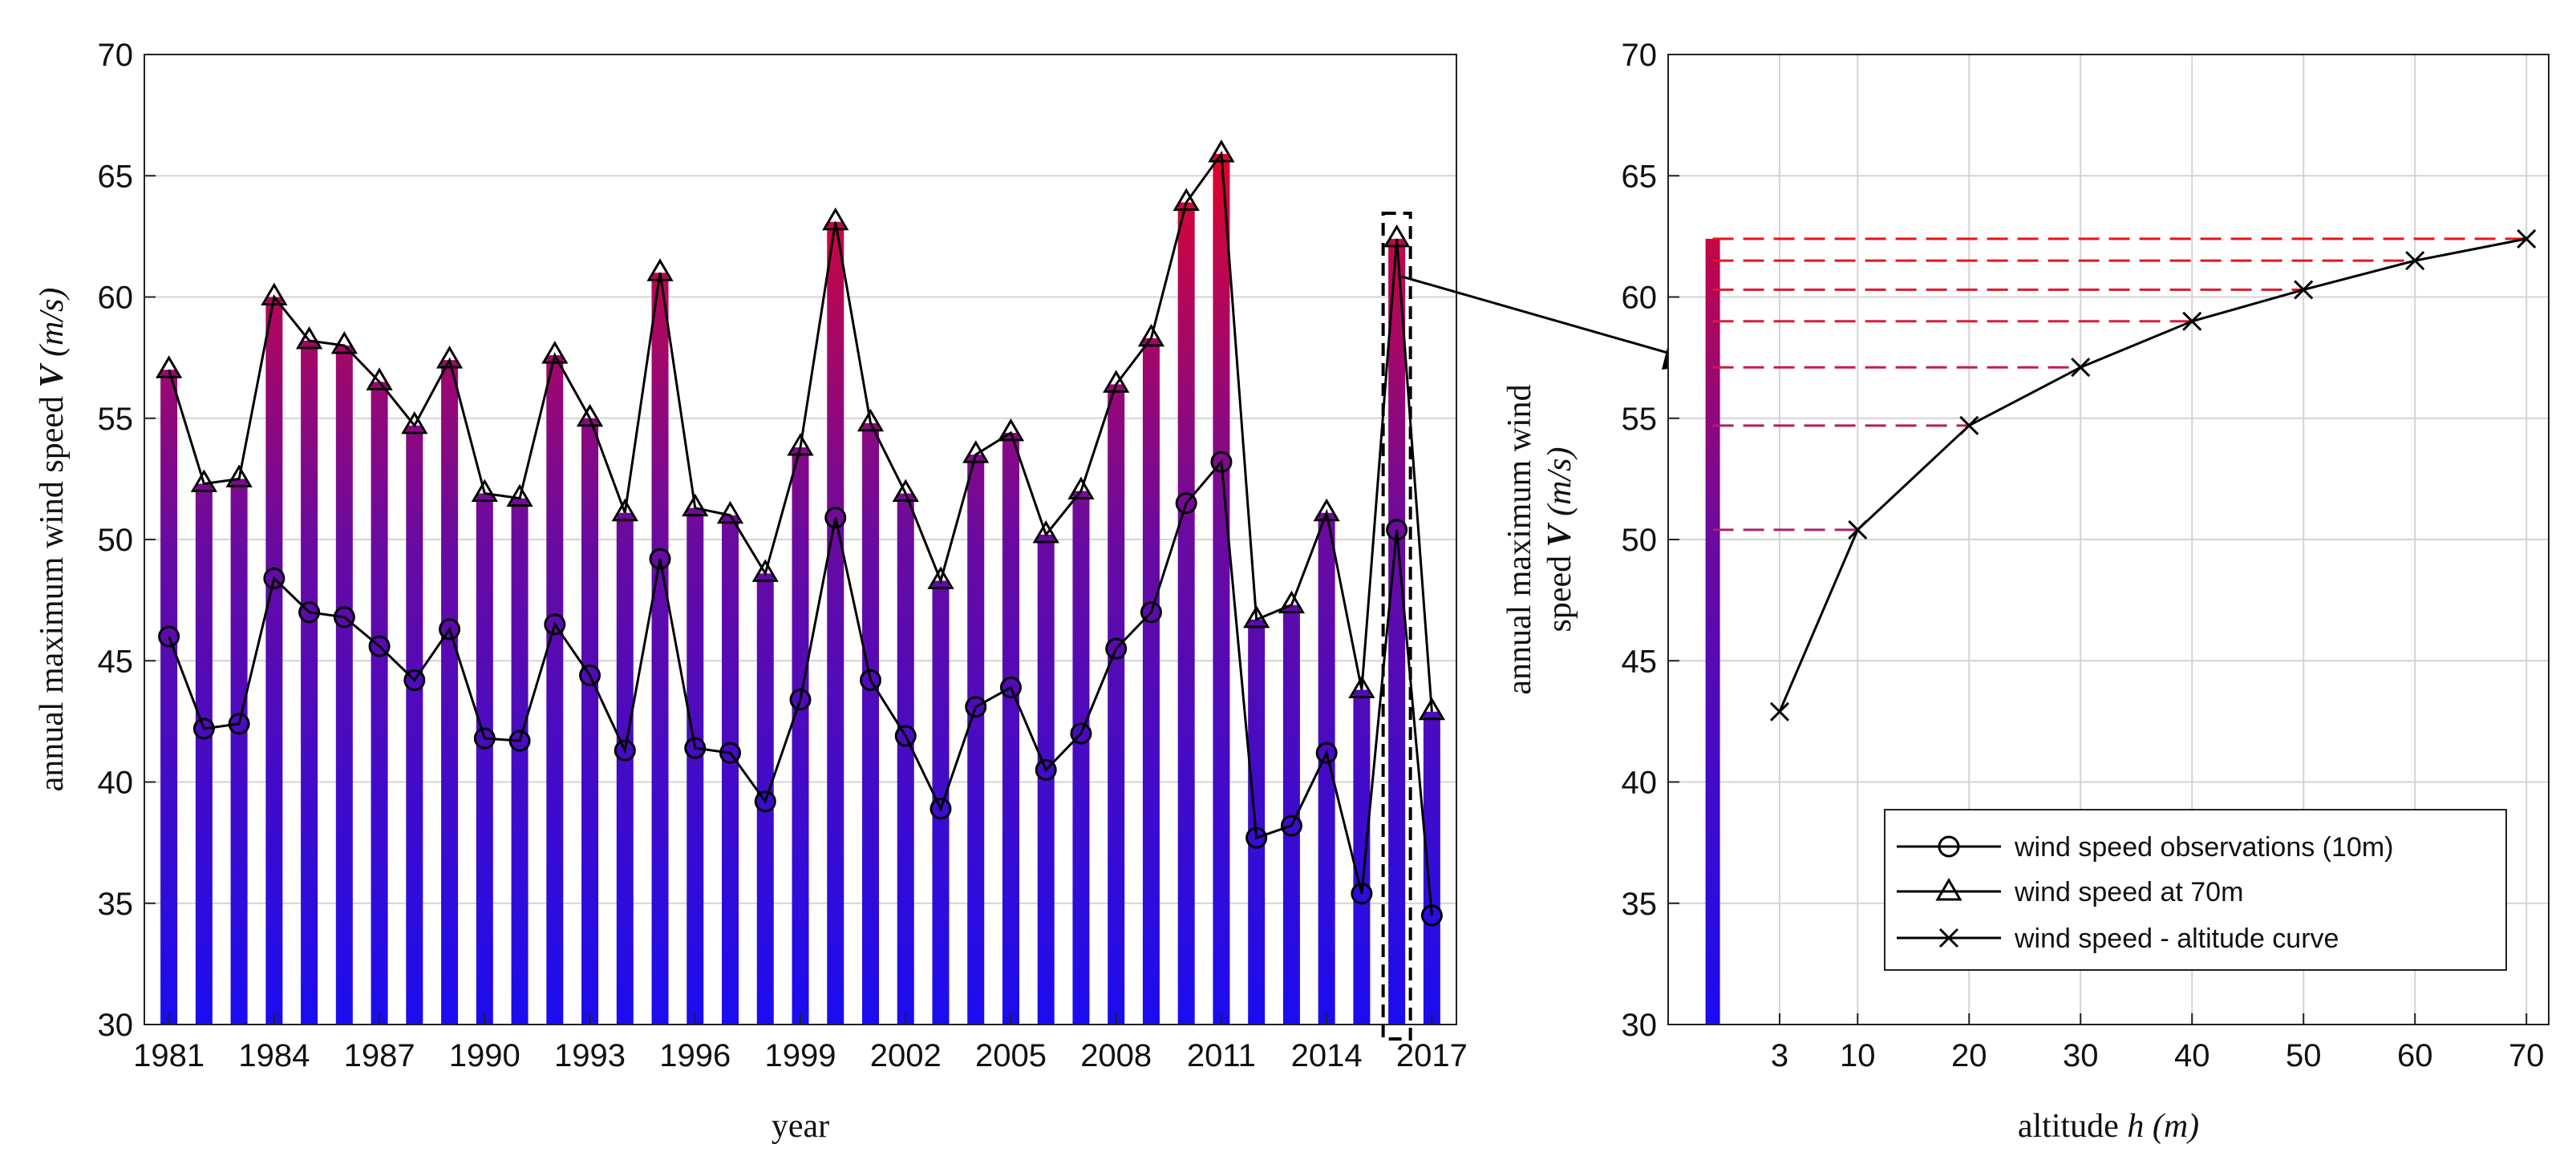 This screenshot has height=1164, width=2576. I want to click on bar-1990, so click(484, 759).